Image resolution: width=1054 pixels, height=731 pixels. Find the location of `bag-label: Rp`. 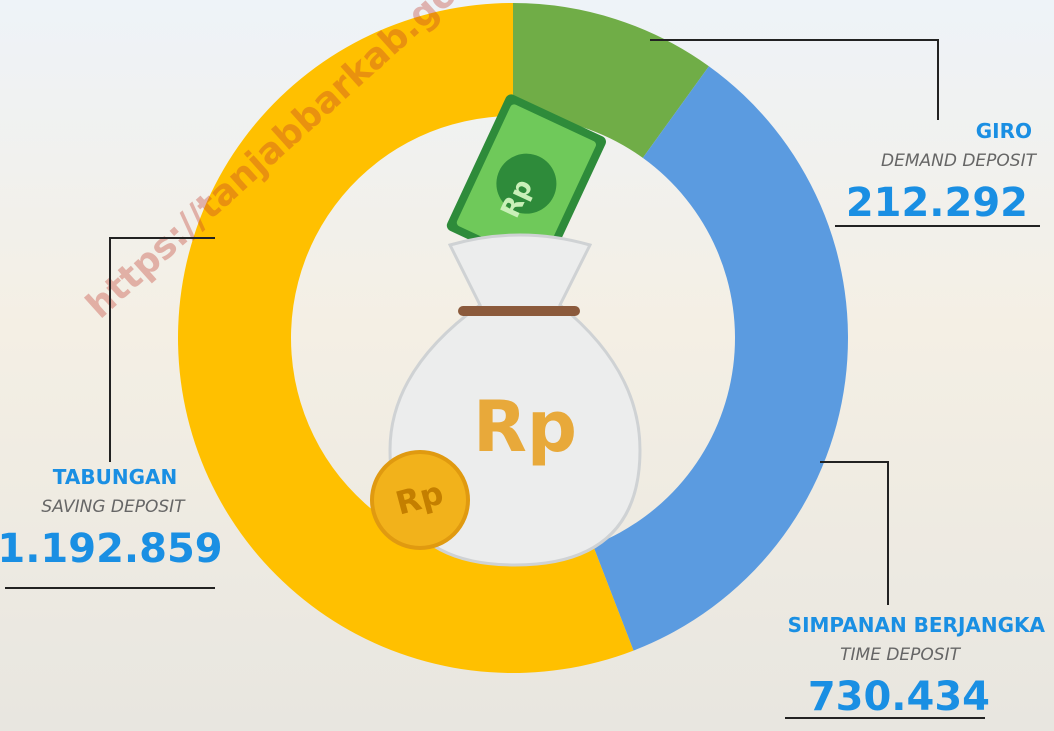

bag-label: Rp is located at coordinates (525, 427).